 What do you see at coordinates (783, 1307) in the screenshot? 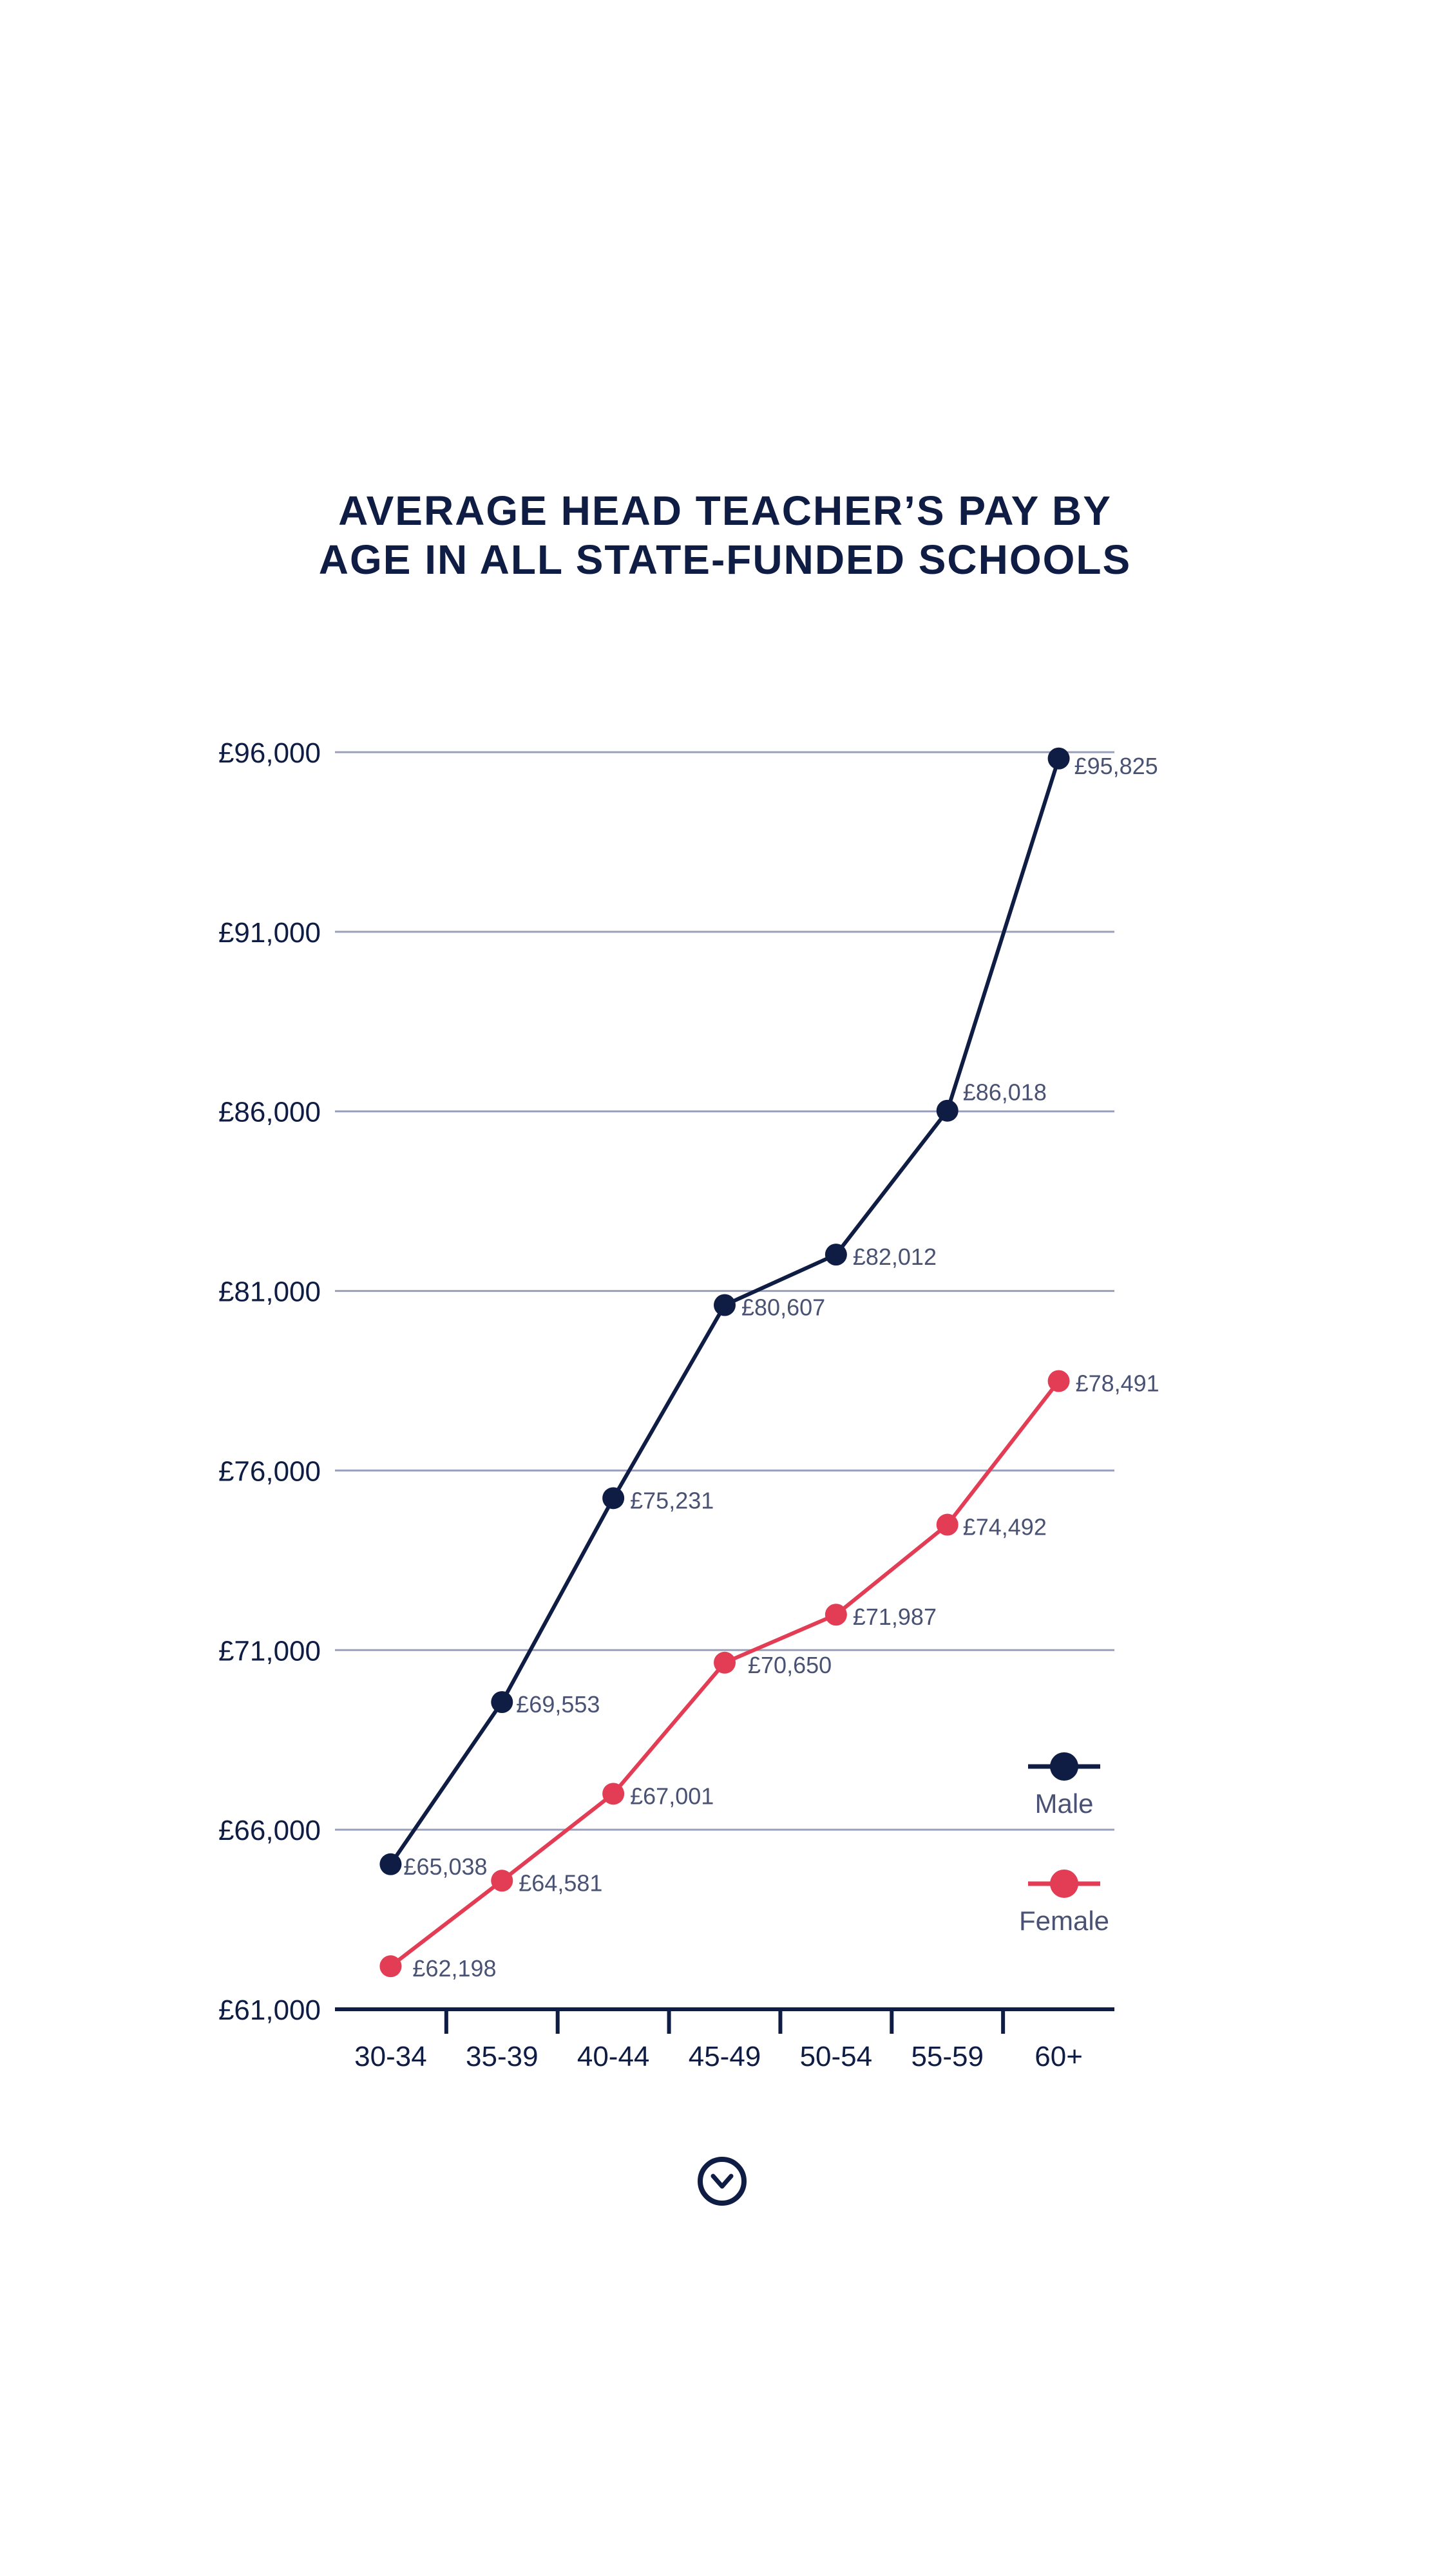
I see `data-label-male: £80,607` at bounding box center [783, 1307].